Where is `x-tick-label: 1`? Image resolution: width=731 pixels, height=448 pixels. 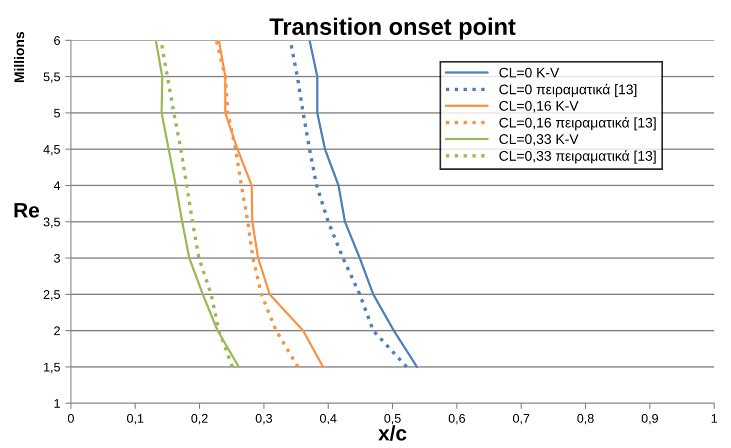
x-tick-label: 1 is located at coordinates (715, 418).